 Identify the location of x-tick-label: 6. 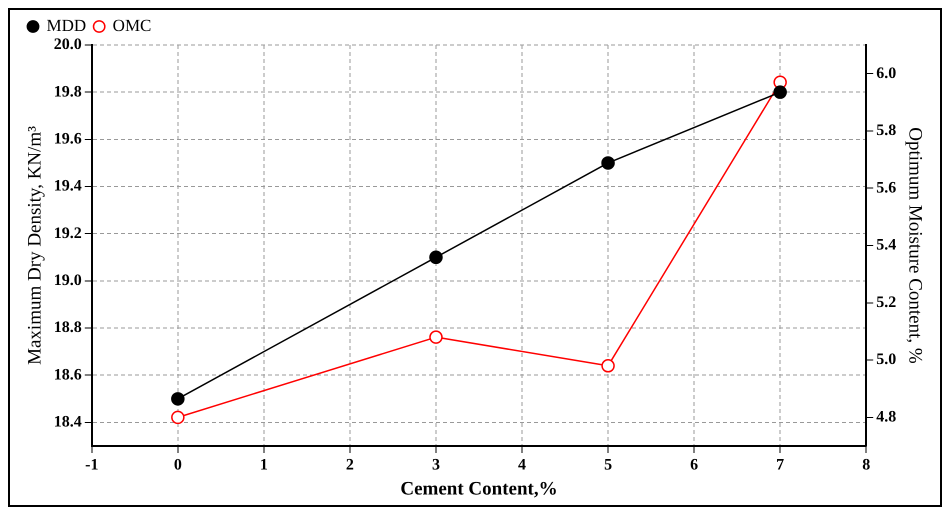
(694, 465).